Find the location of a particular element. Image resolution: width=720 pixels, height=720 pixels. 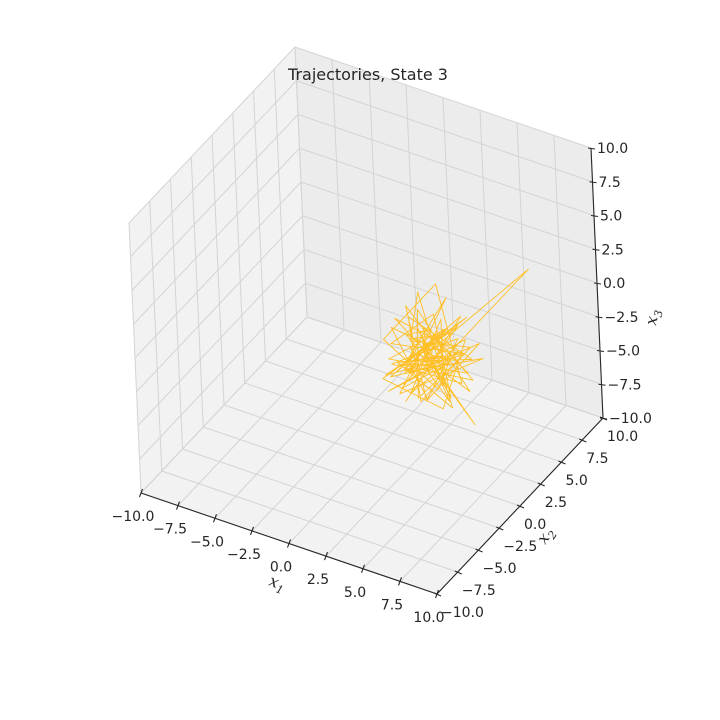

series-layer is located at coordinates (455, 347).